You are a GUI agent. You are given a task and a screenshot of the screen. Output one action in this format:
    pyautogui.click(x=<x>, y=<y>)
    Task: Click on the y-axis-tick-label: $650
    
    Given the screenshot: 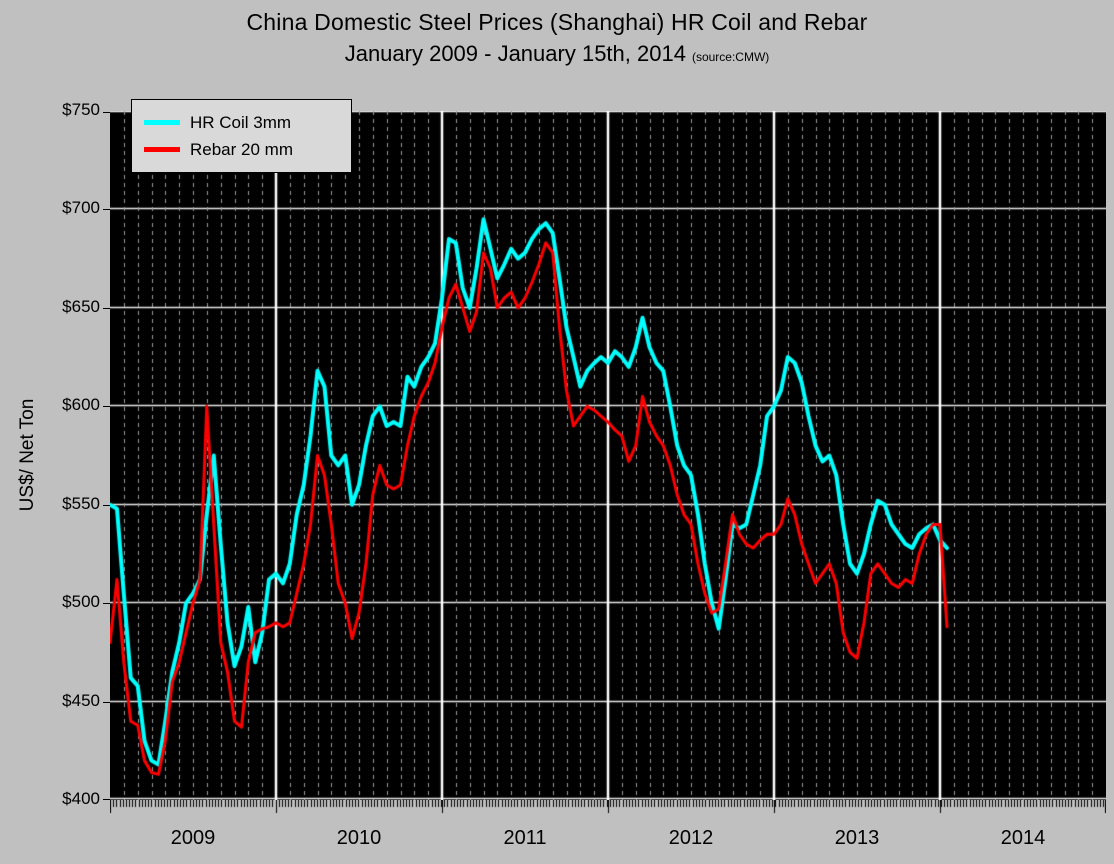 What is the action you would take?
    pyautogui.click(x=81, y=306)
    